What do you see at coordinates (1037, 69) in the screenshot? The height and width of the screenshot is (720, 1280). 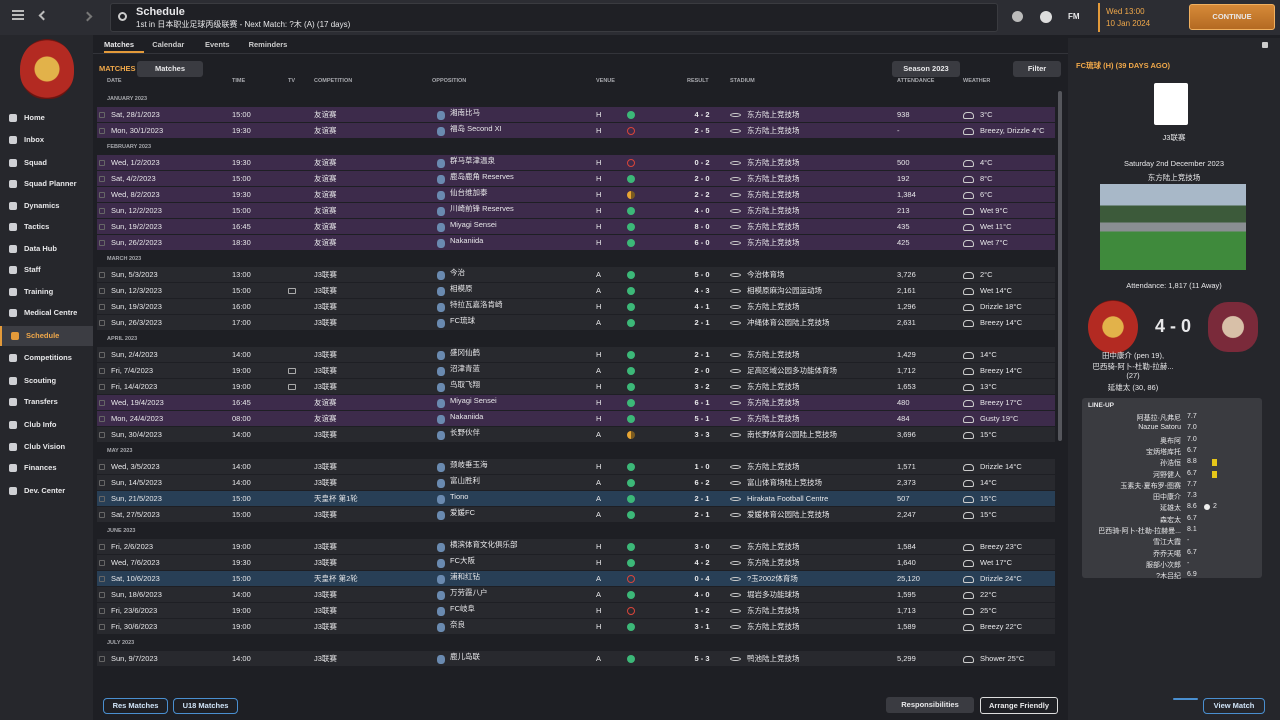 I see `filter-dropdown: Filter` at bounding box center [1037, 69].